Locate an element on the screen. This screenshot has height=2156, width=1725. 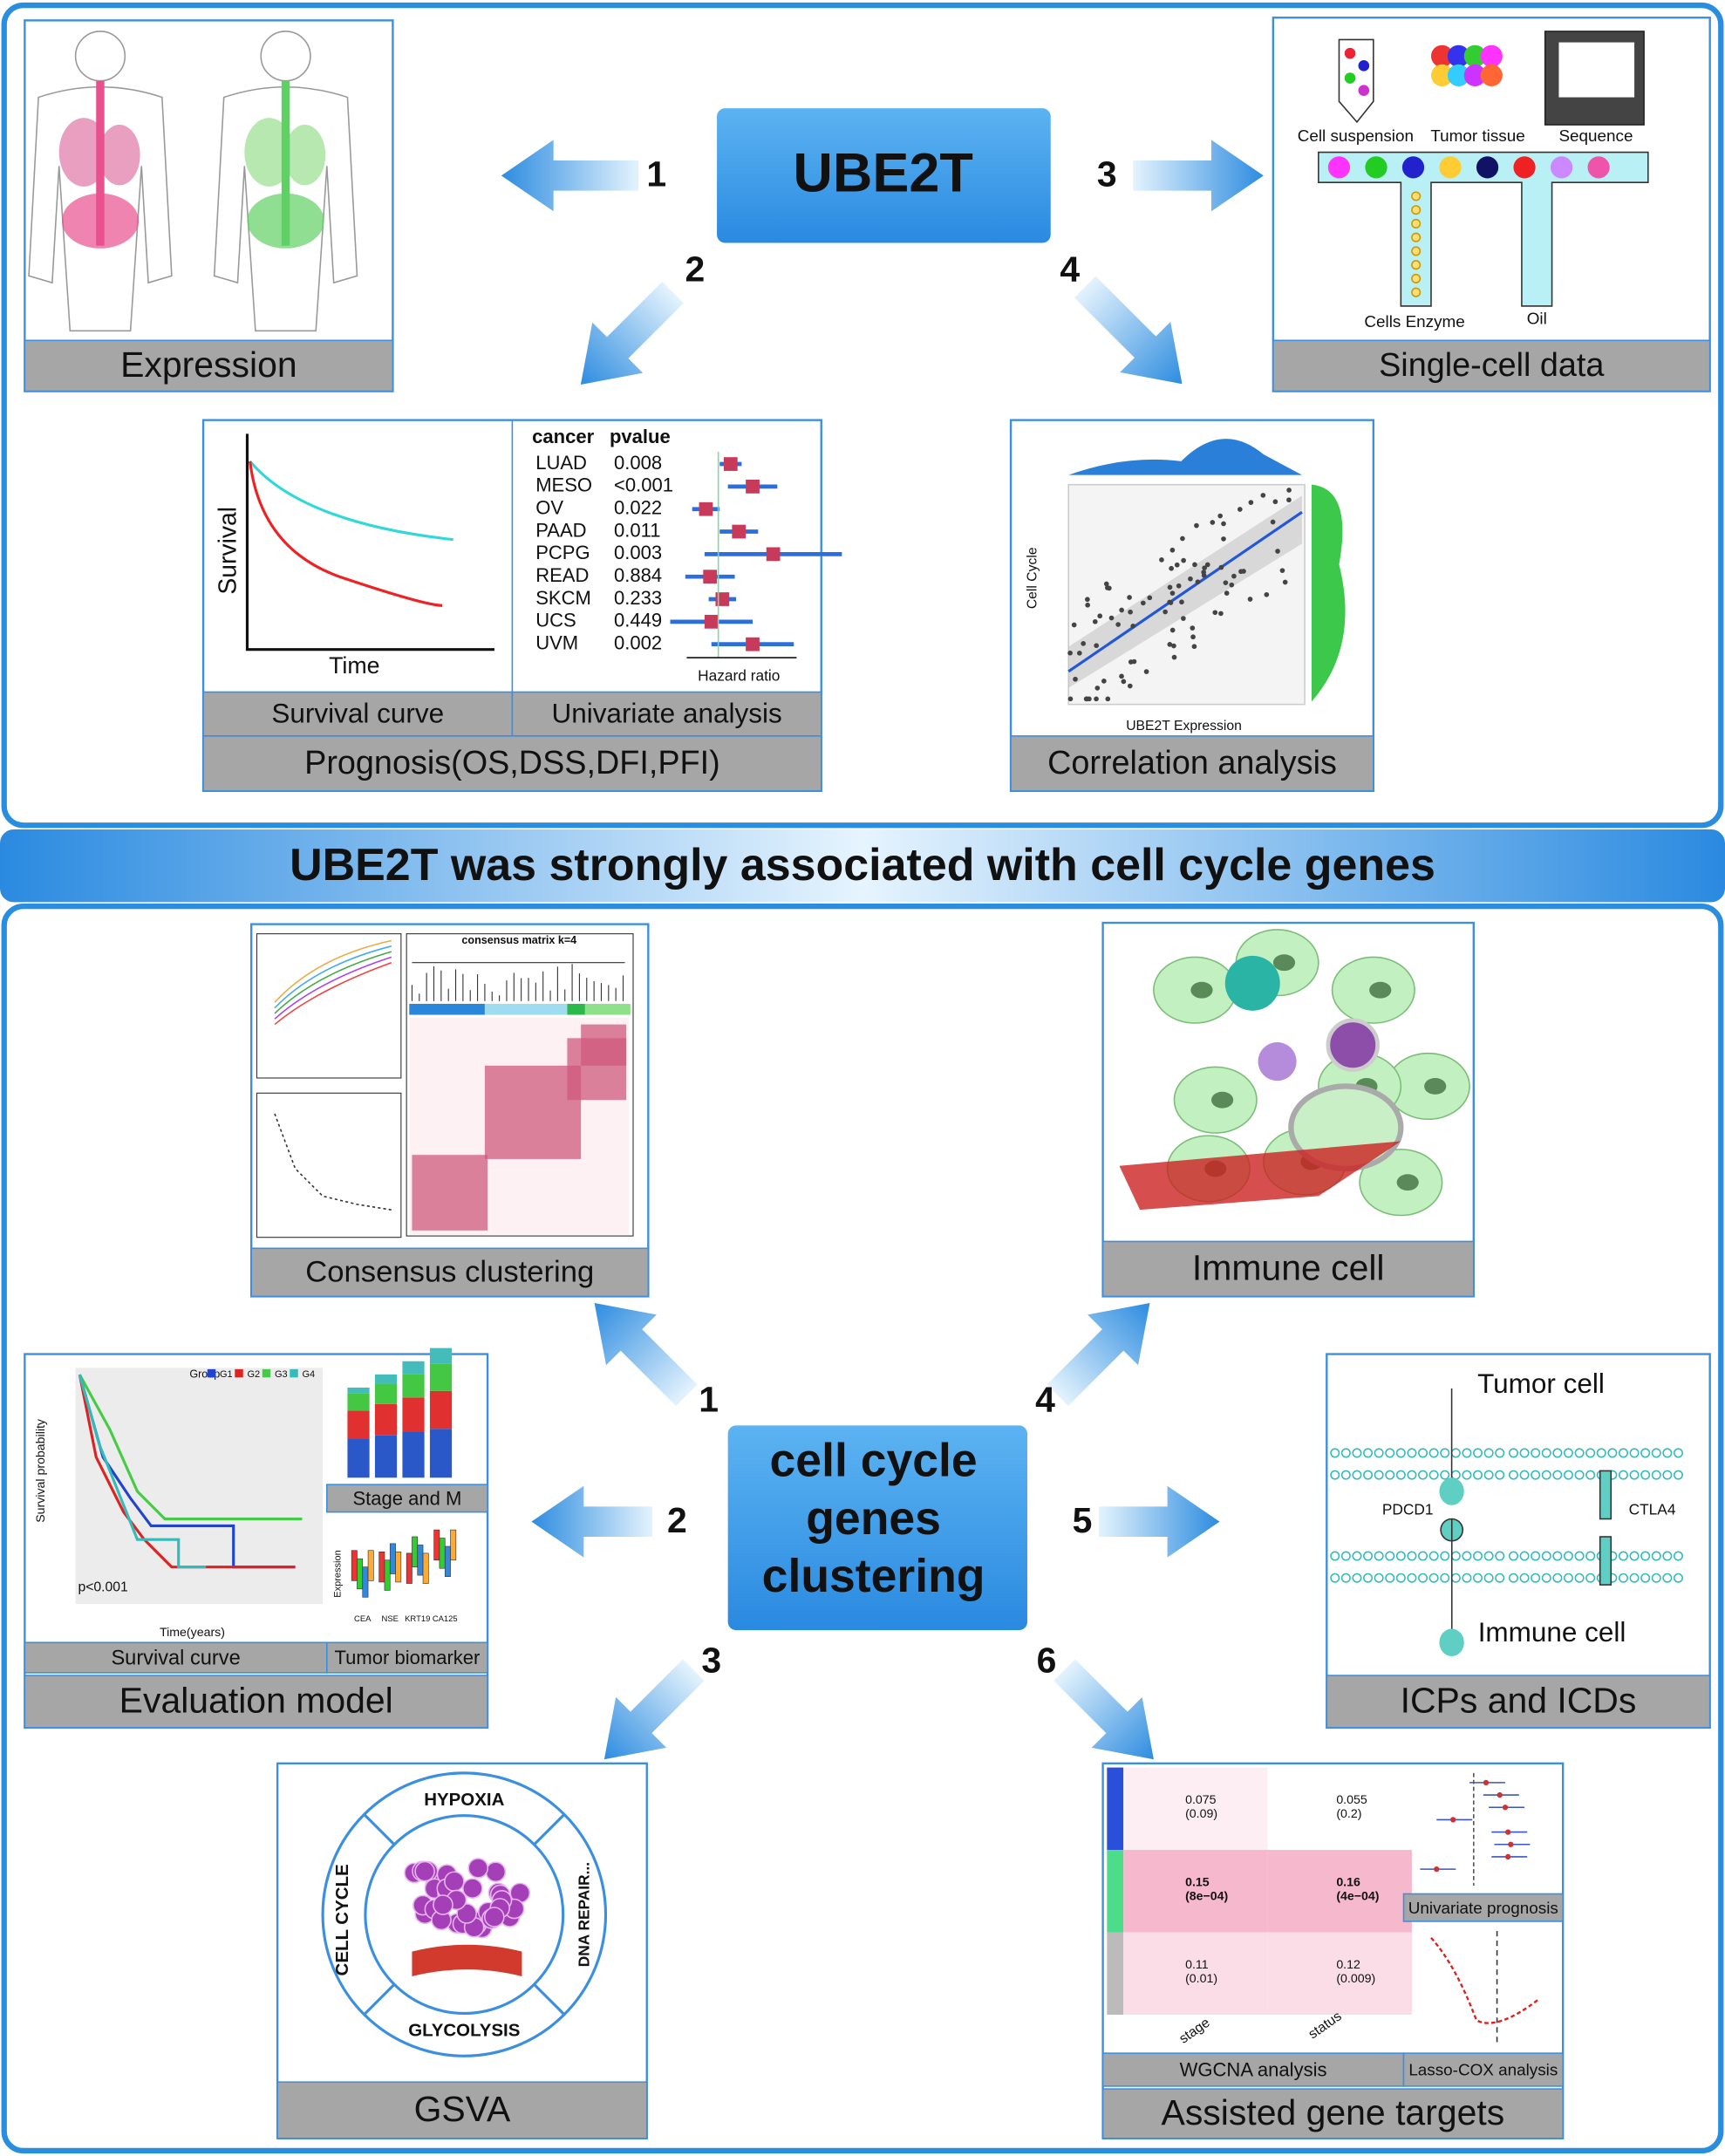
caption: Assisted gene targets is located at coordinates (1334, 2112).